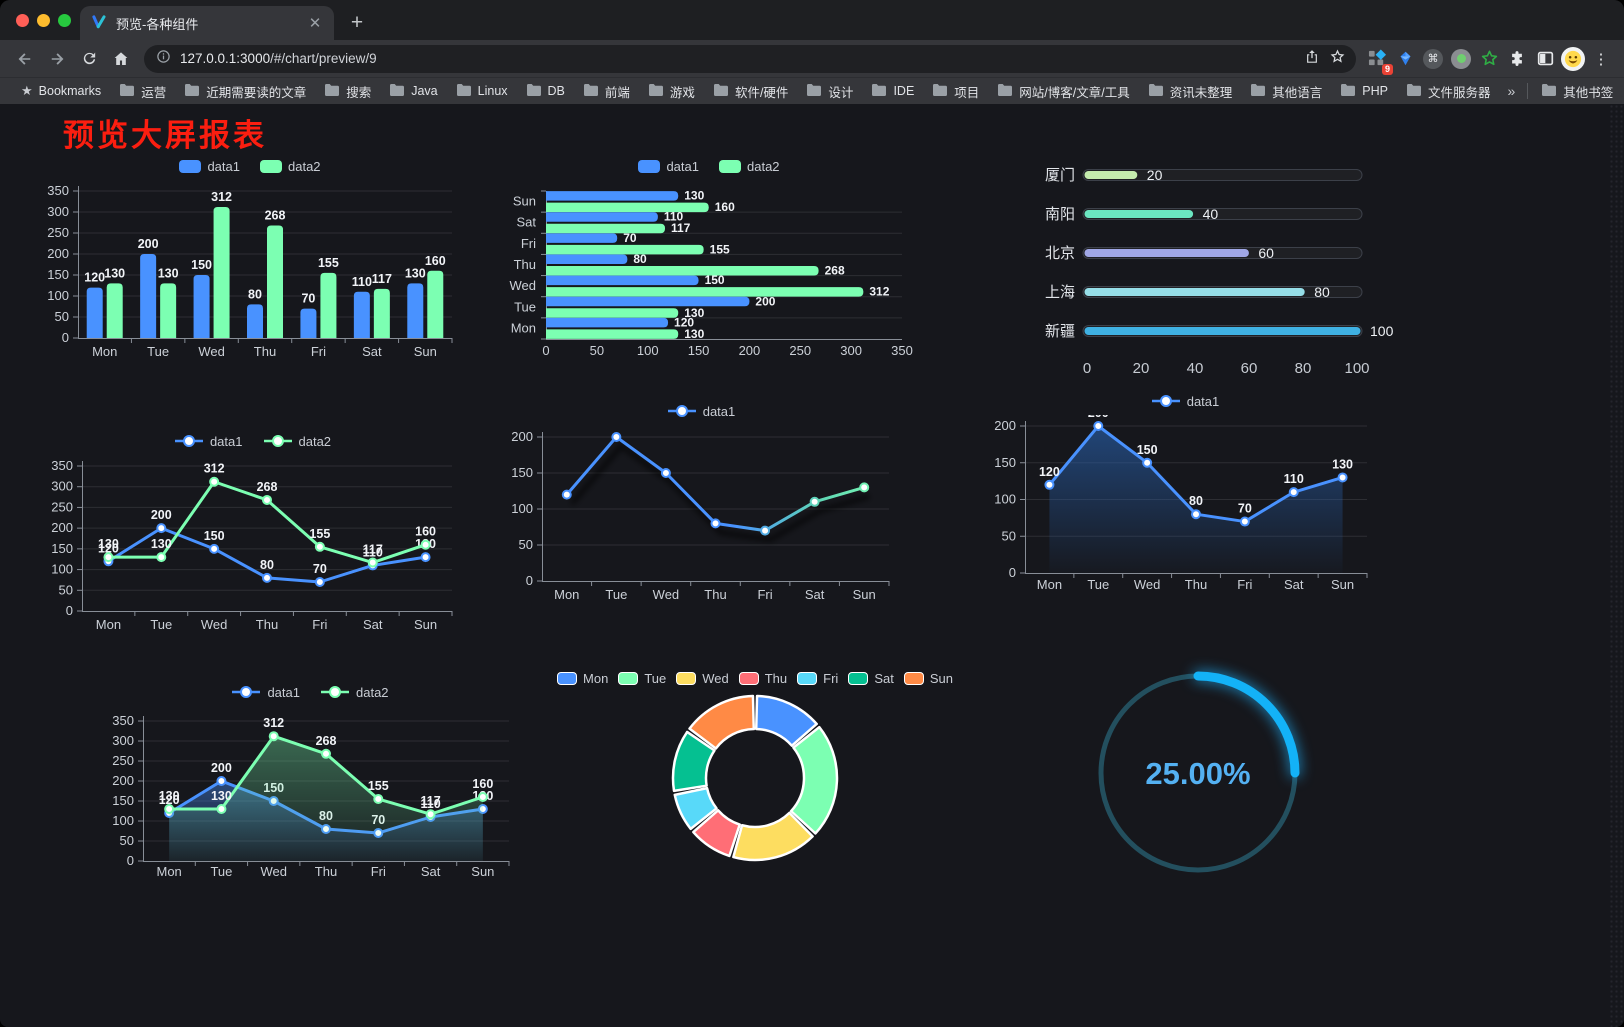 The image size is (1624, 1027). Describe the element at coordinates (582, 678) in the screenshot. I see `legend-item: Mon` at that location.